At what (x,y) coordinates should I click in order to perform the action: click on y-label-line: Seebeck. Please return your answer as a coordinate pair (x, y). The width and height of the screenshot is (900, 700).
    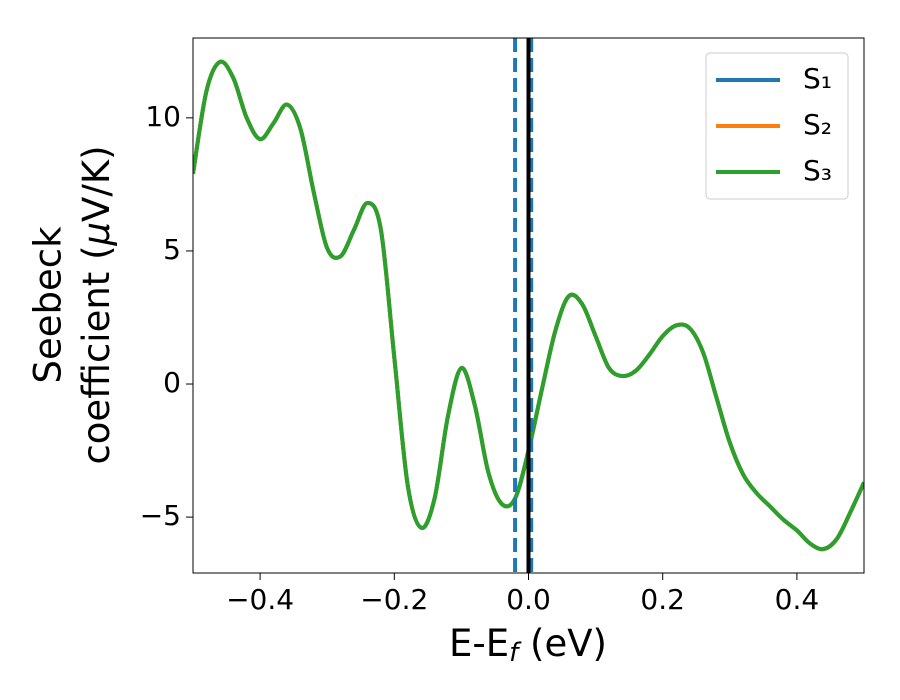
    Looking at the image, I should click on (48, 305).